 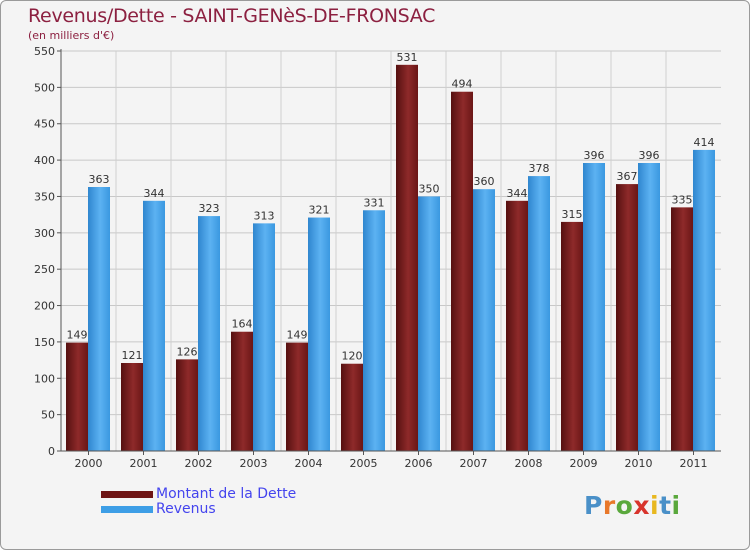 What do you see at coordinates (186, 509) in the screenshot?
I see `legend-label-revenus: Revenus` at bounding box center [186, 509].